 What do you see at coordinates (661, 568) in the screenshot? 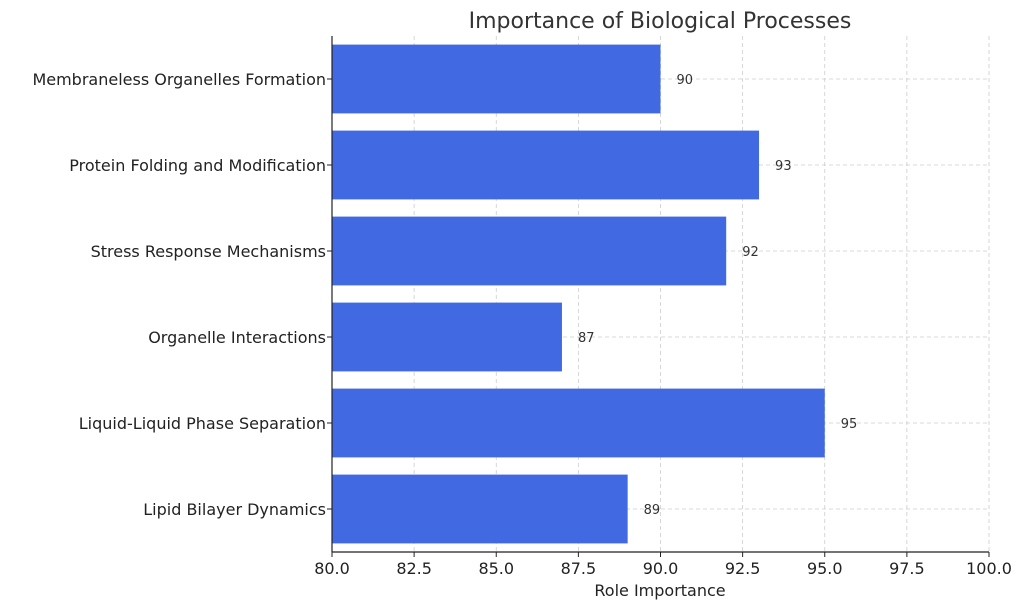
I see `x-tick-label: 90.0` at bounding box center [661, 568].